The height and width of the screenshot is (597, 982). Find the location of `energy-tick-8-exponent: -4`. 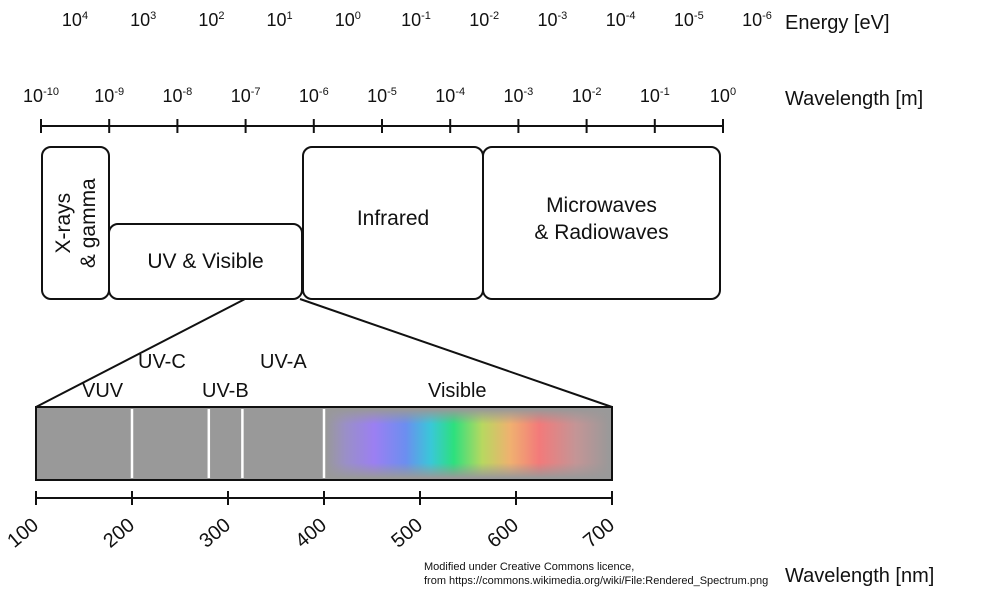

energy-tick-8-exponent: -4 is located at coordinates (630, 16).